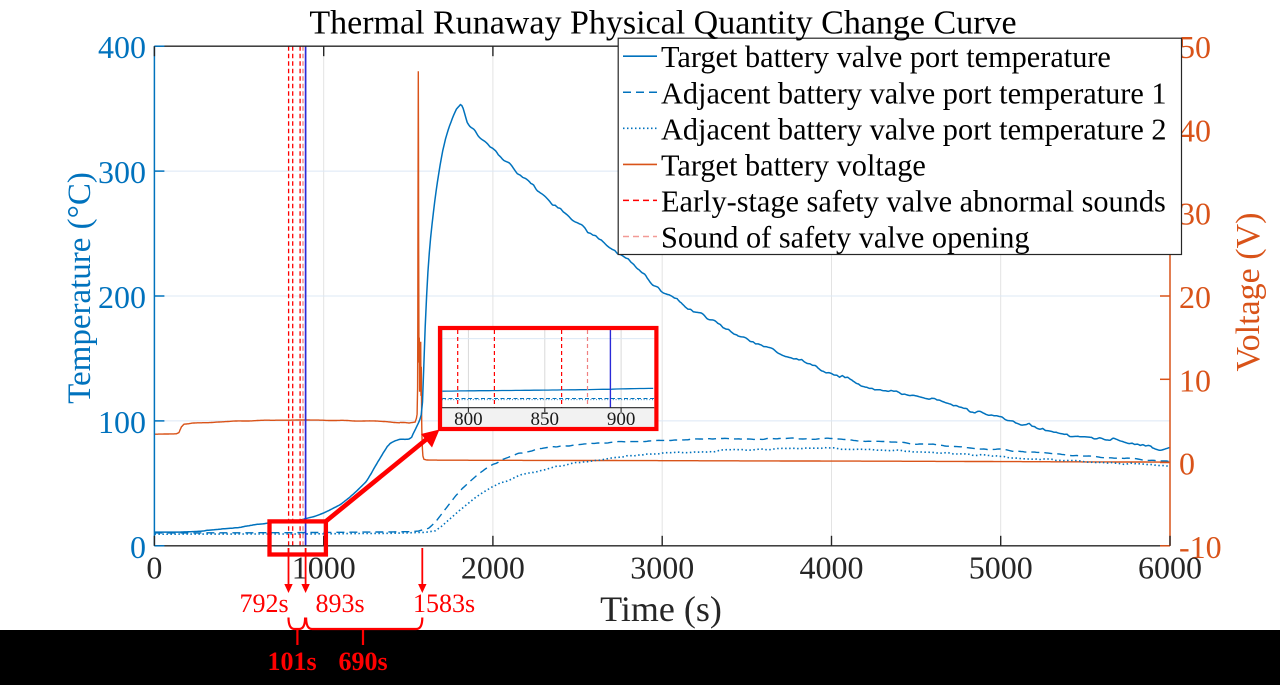  Describe the element at coordinates (1195, 47) in the screenshot. I see `svg-text: 50` at that location.